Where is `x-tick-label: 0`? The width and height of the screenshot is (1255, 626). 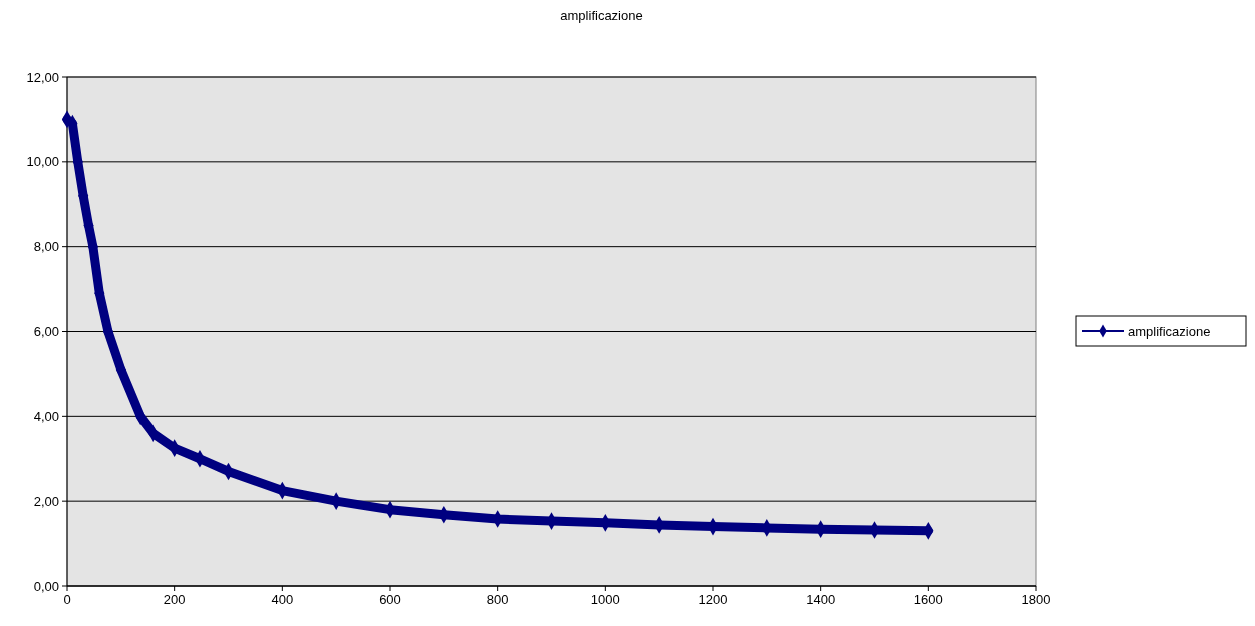
x-tick-label: 0 is located at coordinates (67, 599).